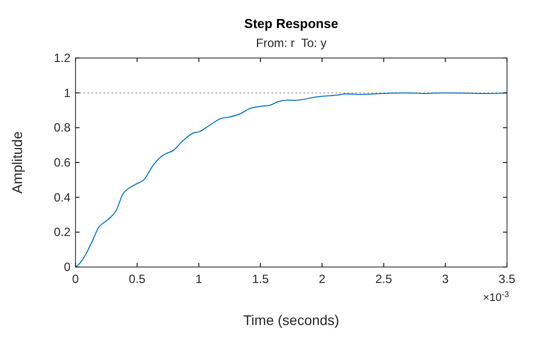  I want to click on y-tick-label: 1.2, so click(62, 58).